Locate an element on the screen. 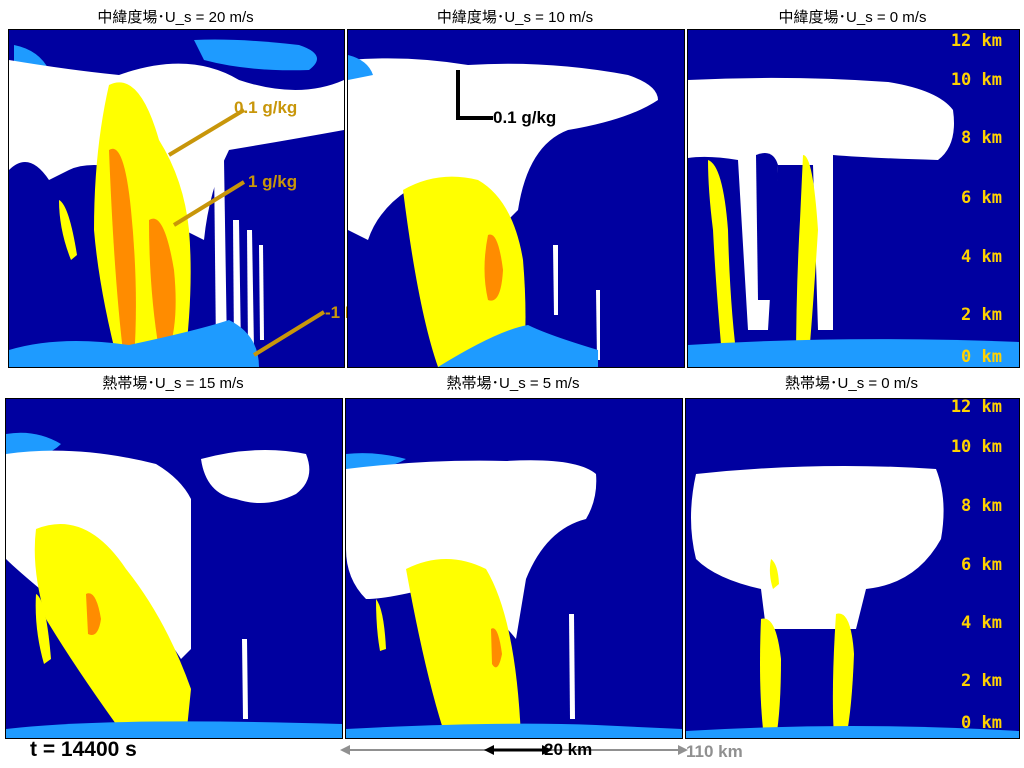  scale-bars is located at coordinates (514, 750).